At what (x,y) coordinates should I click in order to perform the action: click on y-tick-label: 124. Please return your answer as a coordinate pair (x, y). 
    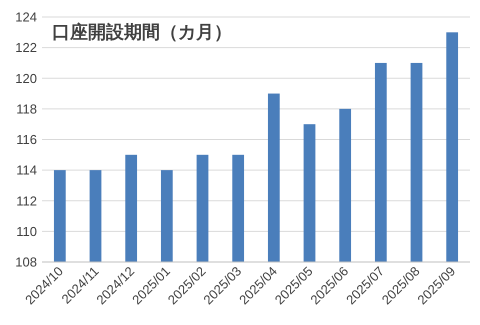
    Looking at the image, I should click on (26, 17).